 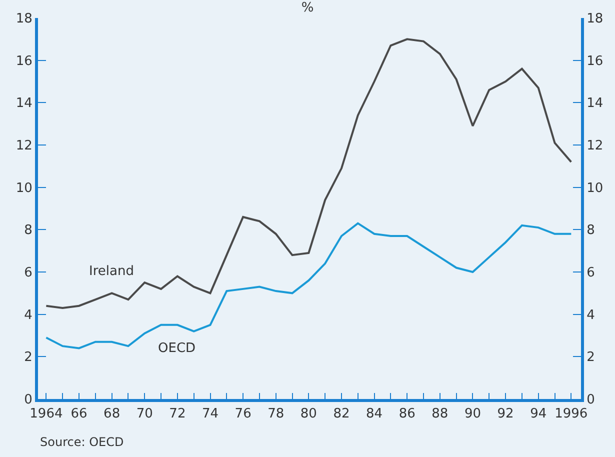 I want to click on x-tick-label: 90, so click(x=473, y=414).